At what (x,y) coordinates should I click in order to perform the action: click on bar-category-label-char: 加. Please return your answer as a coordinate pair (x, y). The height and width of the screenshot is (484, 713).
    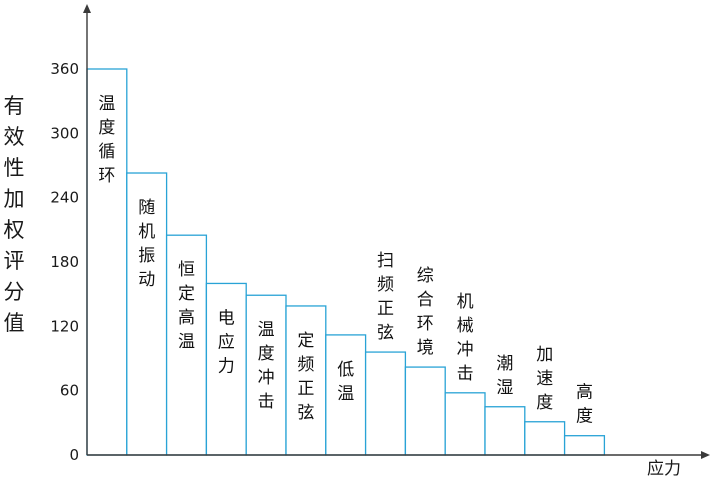
    Looking at the image, I should click on (544, 355).